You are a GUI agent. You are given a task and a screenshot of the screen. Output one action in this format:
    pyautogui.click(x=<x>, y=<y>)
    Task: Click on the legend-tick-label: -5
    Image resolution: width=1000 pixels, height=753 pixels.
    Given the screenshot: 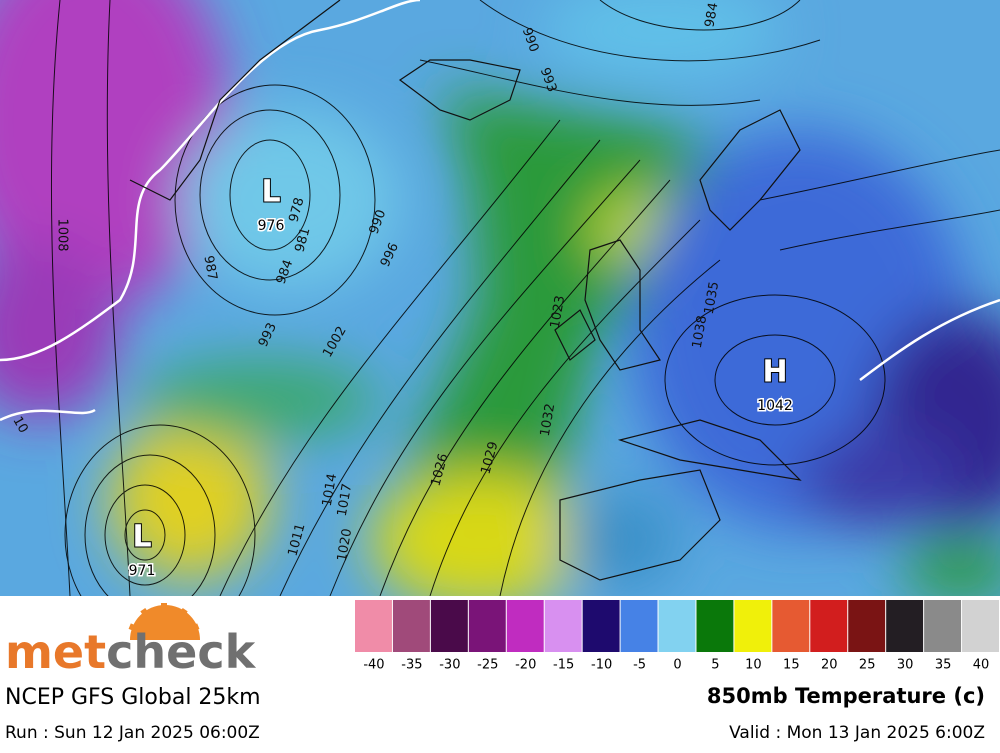 What is the action you would take?
    pyautogui.click(x=639, y=665)
    